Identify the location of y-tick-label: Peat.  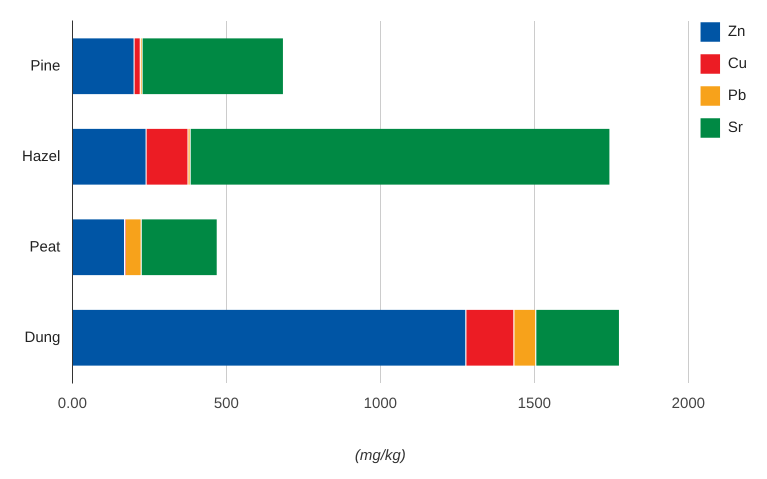
(45, 247).